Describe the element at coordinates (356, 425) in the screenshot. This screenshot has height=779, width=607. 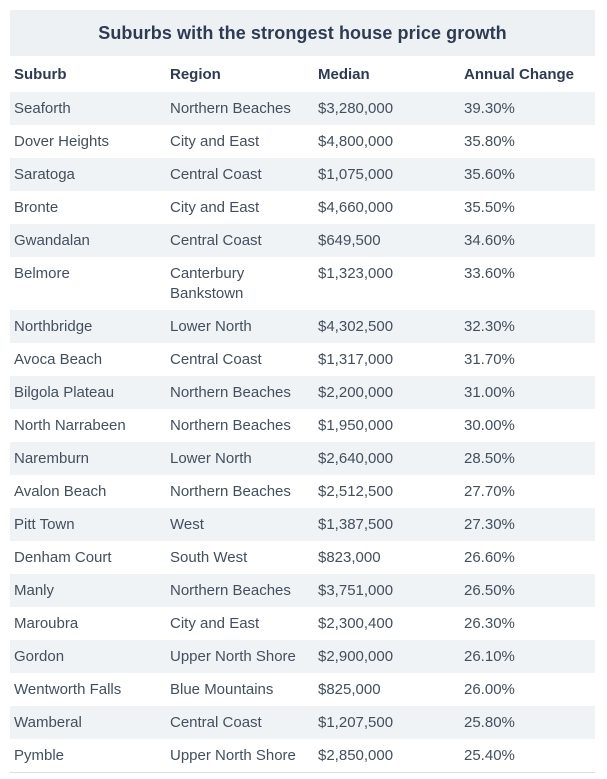
I see `cell-median: $1,950,000` at that location.